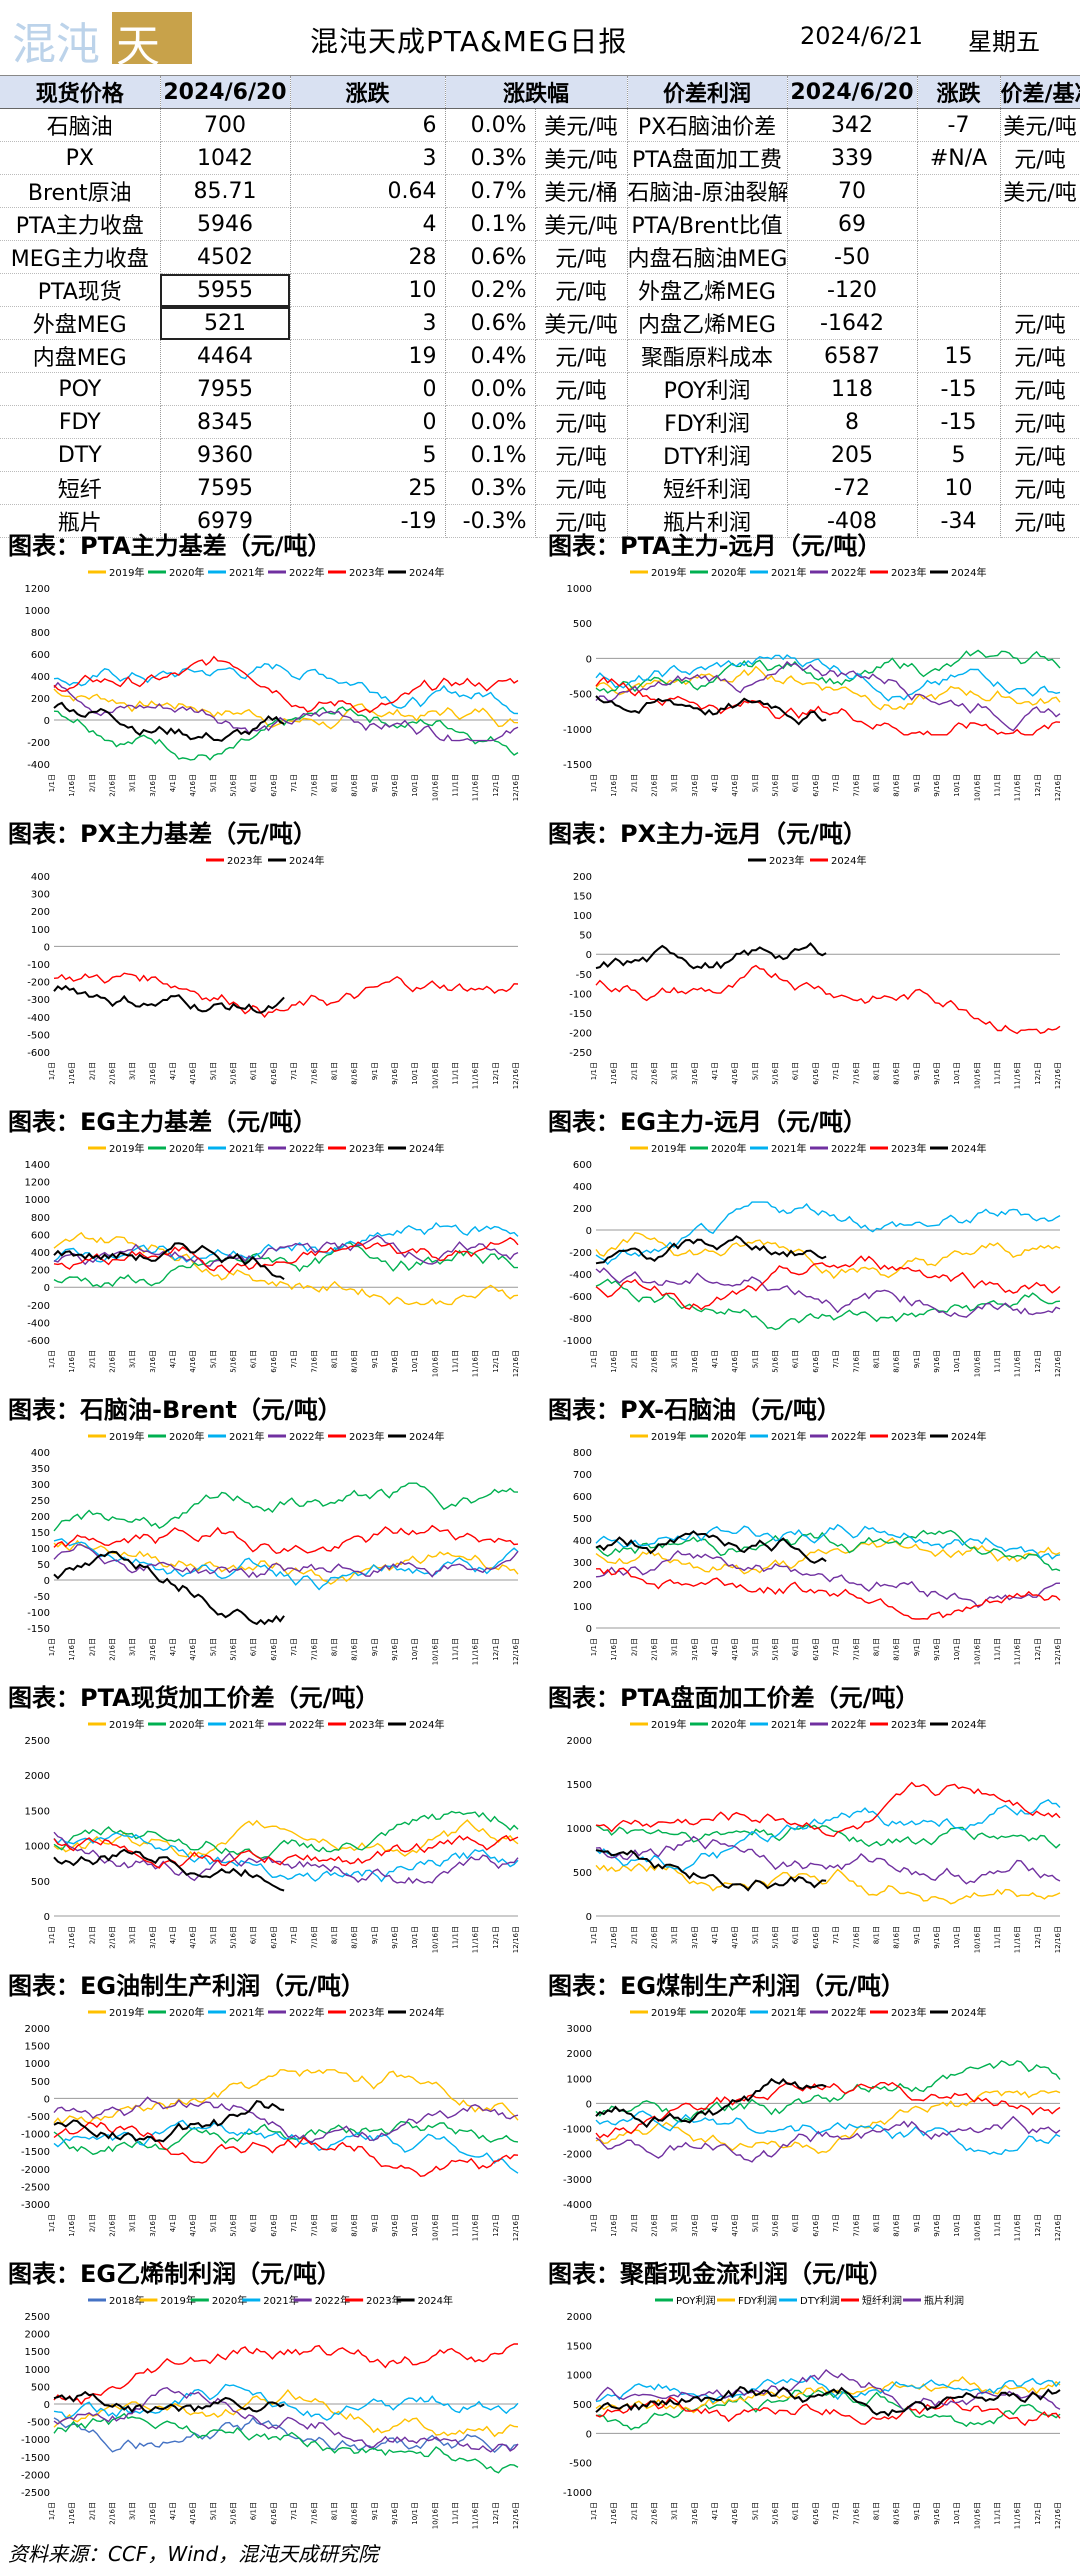  Describe the element at coordinates (634, 1935) in the screenshot. I see `x-tick-label: 2/1日` at that location.